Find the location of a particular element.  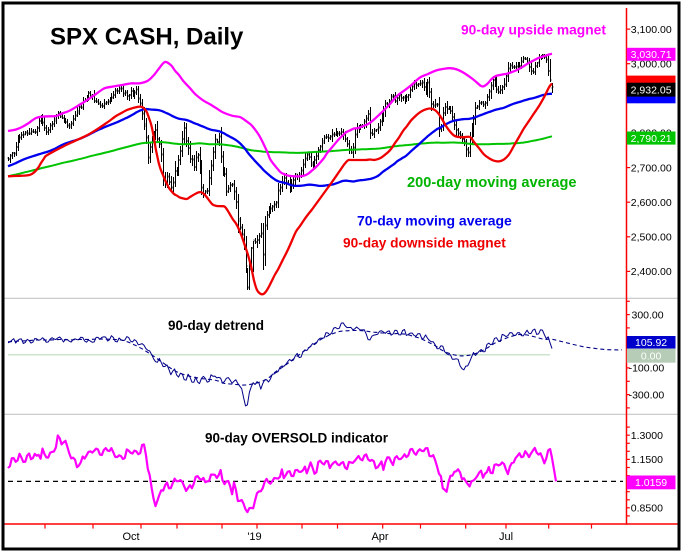

svg-text: 300.00 is located at coordinates (648, 315).